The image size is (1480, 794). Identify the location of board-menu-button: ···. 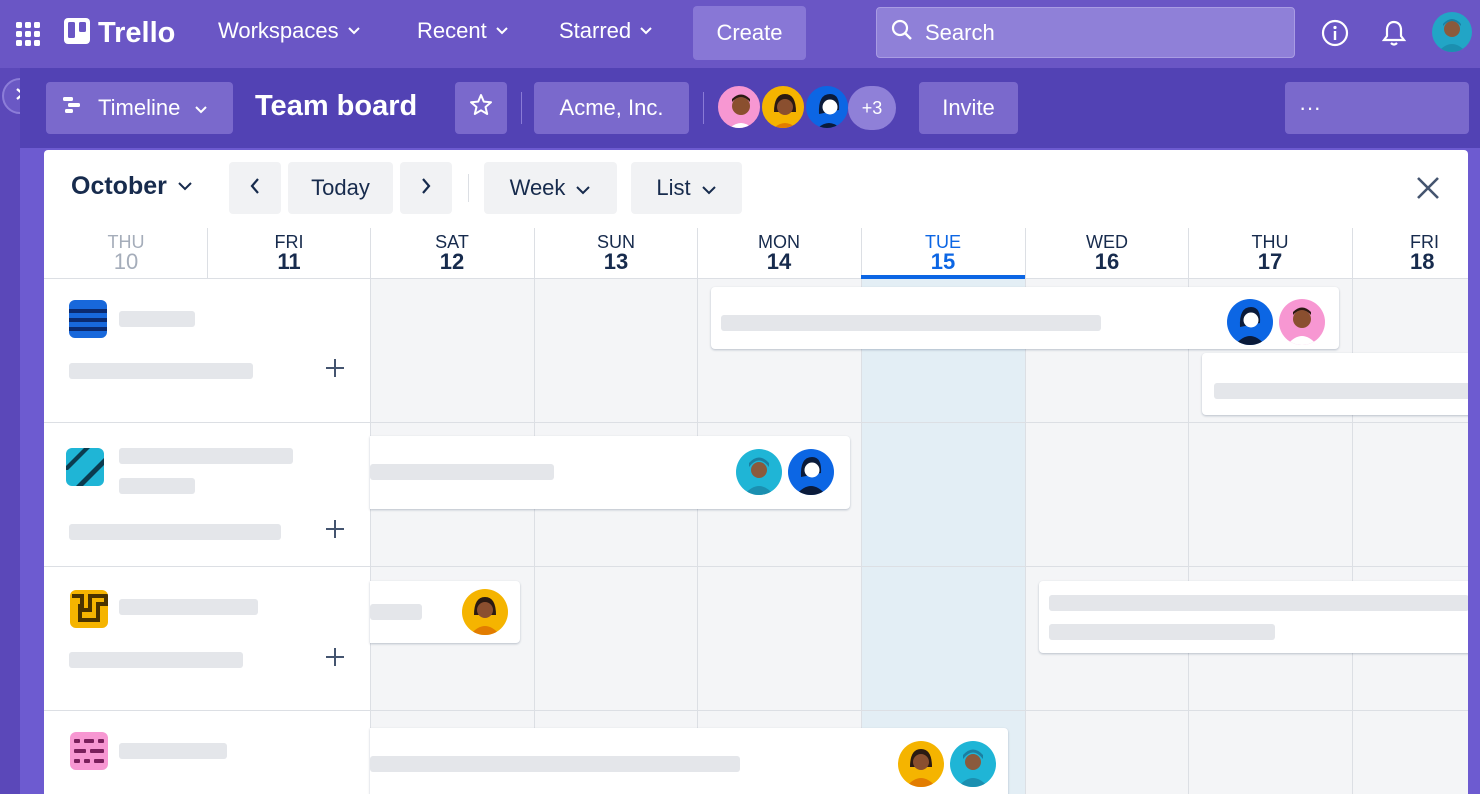
(1377, 108).